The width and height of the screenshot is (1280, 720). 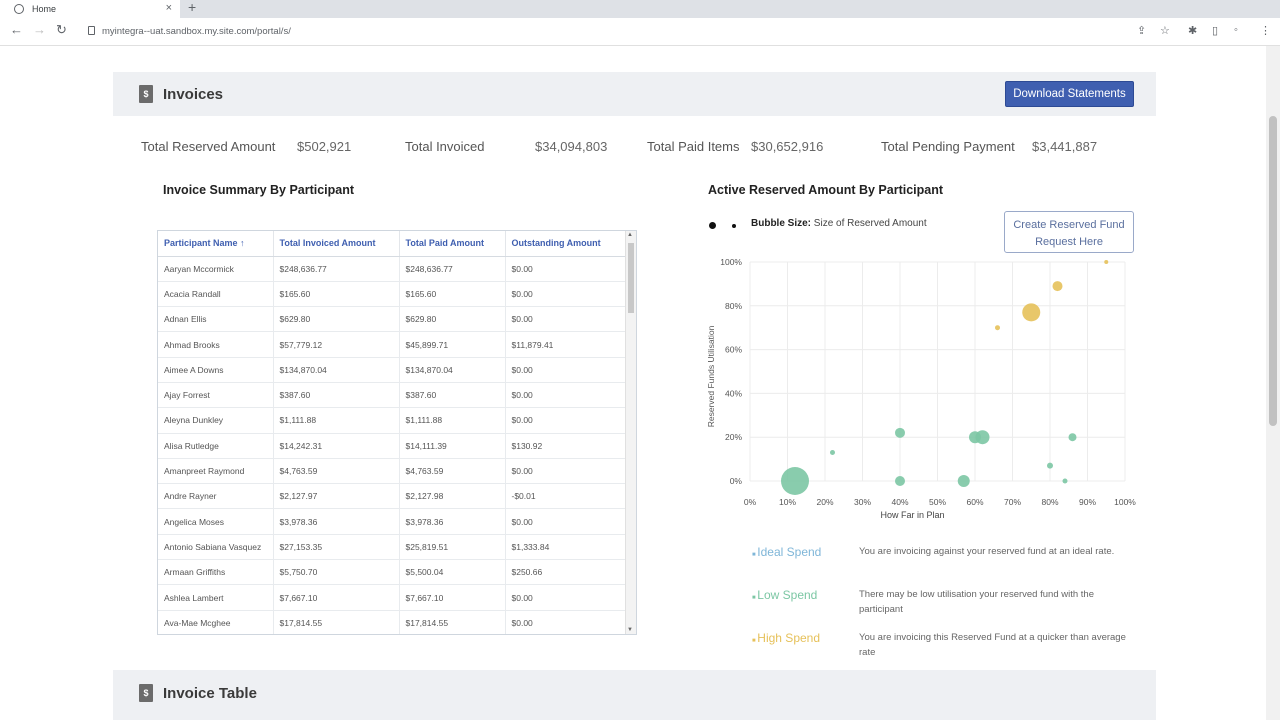 What do you see at coordinates (445, 146) in the screenshot?
I see `total-invoiced-label: Total Invoiced` at bounding box center [445, 146].